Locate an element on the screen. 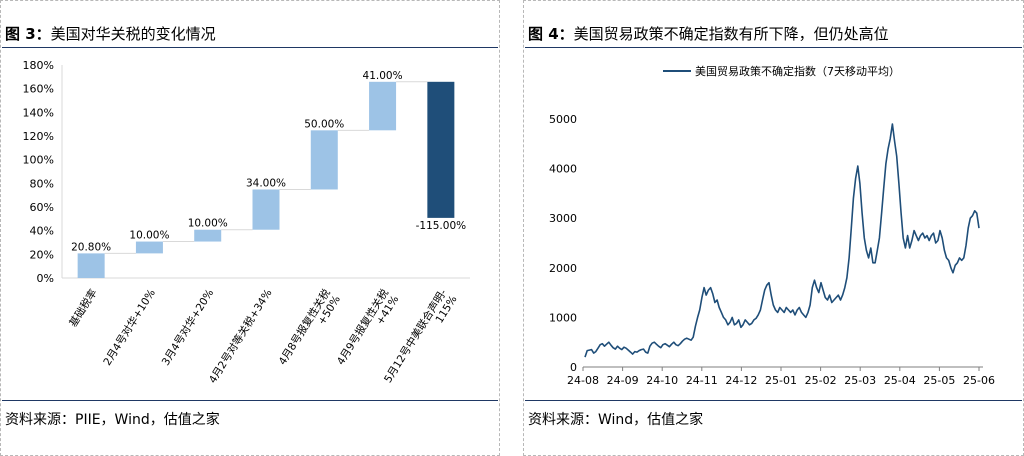  left-y-tick-label: 0% is located at coordinates (45, 278).